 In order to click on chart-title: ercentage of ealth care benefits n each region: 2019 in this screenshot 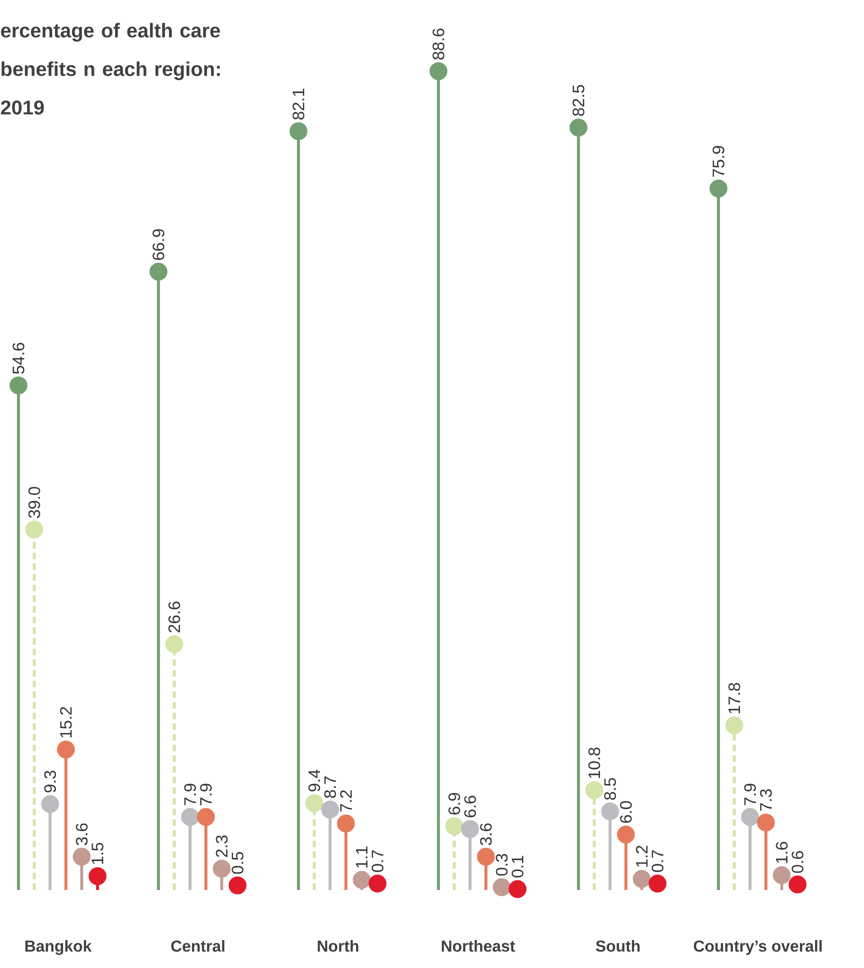, I will do `click(110, 68)`.